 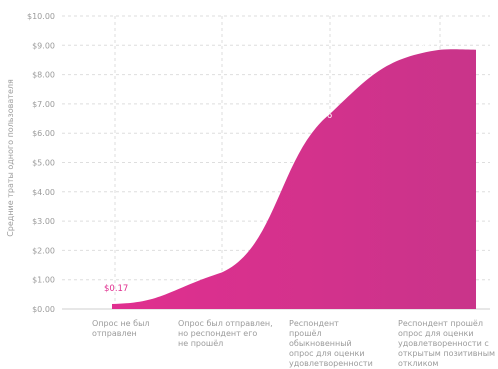 I want to click on y-tick-label: $9.00, so click(x=43, y=45).